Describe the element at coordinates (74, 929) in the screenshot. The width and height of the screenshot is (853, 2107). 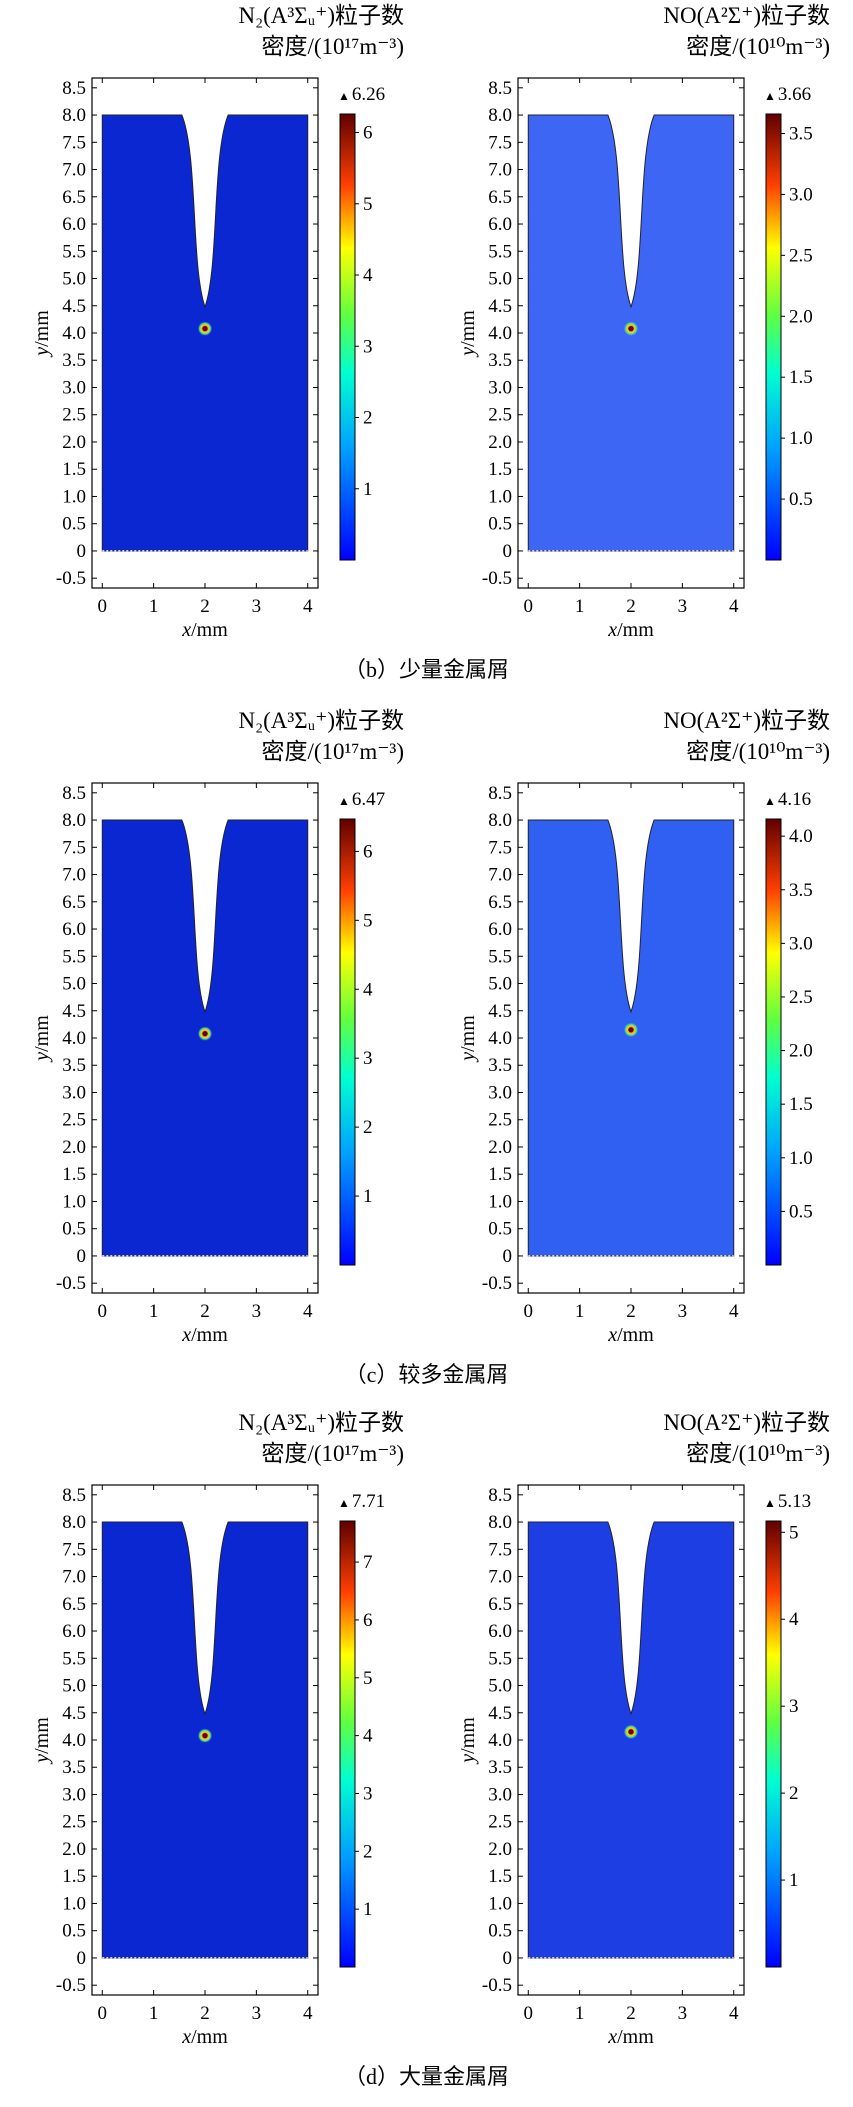
I see `y-tick-label: 6.0` at that location.